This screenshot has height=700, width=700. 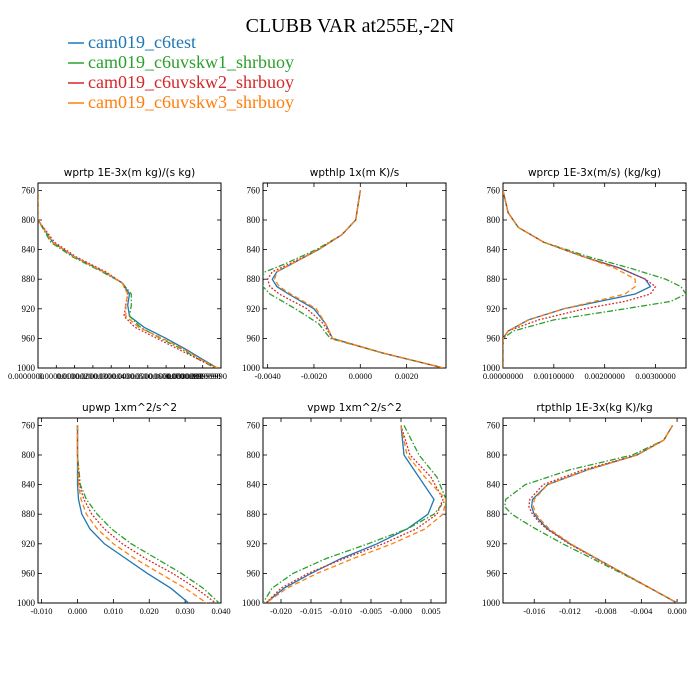 What do you see at coordinates (29, 338) in the screenshot?
I see `y-tick-label-0-5: 960` at bounding box center [29, 338].